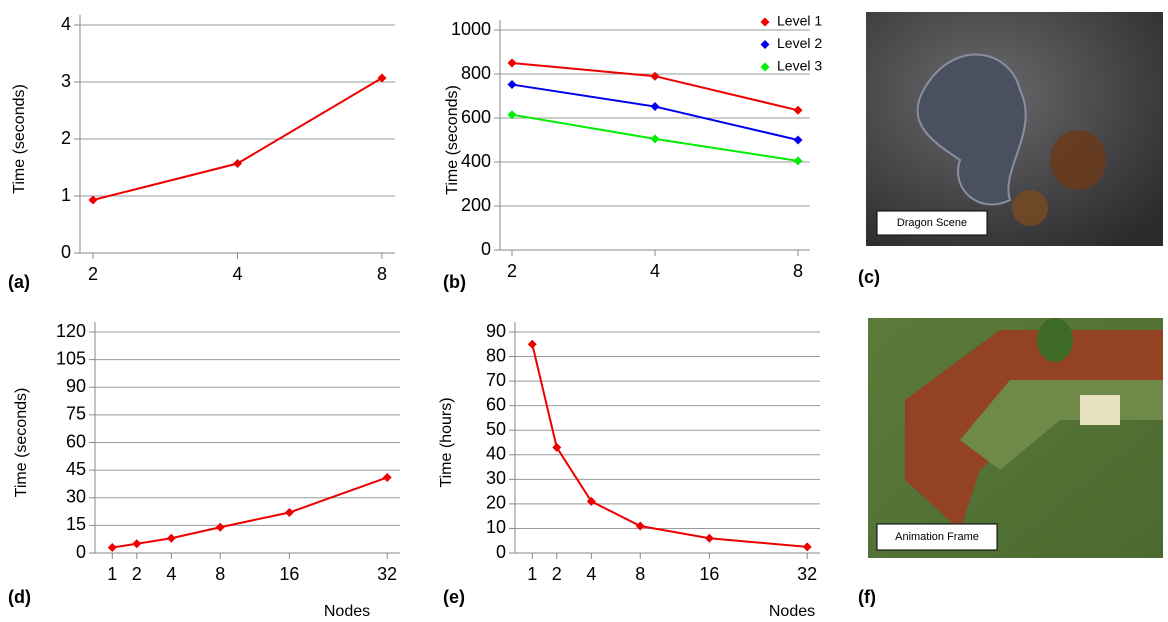 The image size is (1168, 622). I want to click on panel-label: (f), so click(867, 597).